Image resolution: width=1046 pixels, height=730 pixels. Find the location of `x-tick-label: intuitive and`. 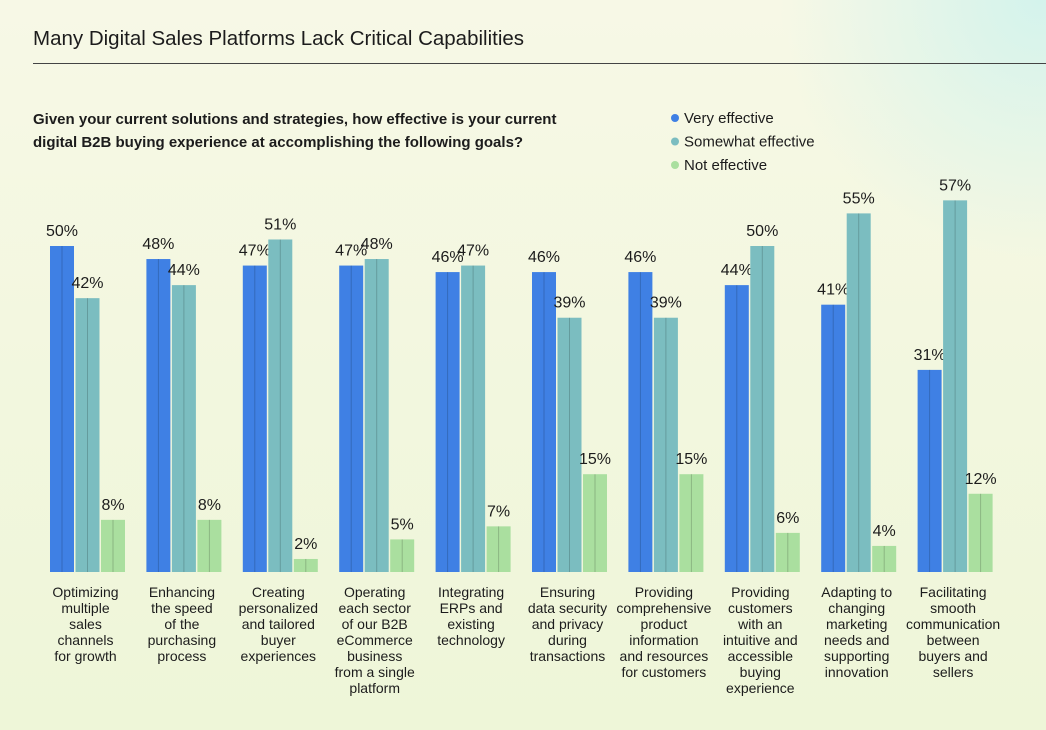

x-tick-label: intuitive and is located at coordinates (760, 640).